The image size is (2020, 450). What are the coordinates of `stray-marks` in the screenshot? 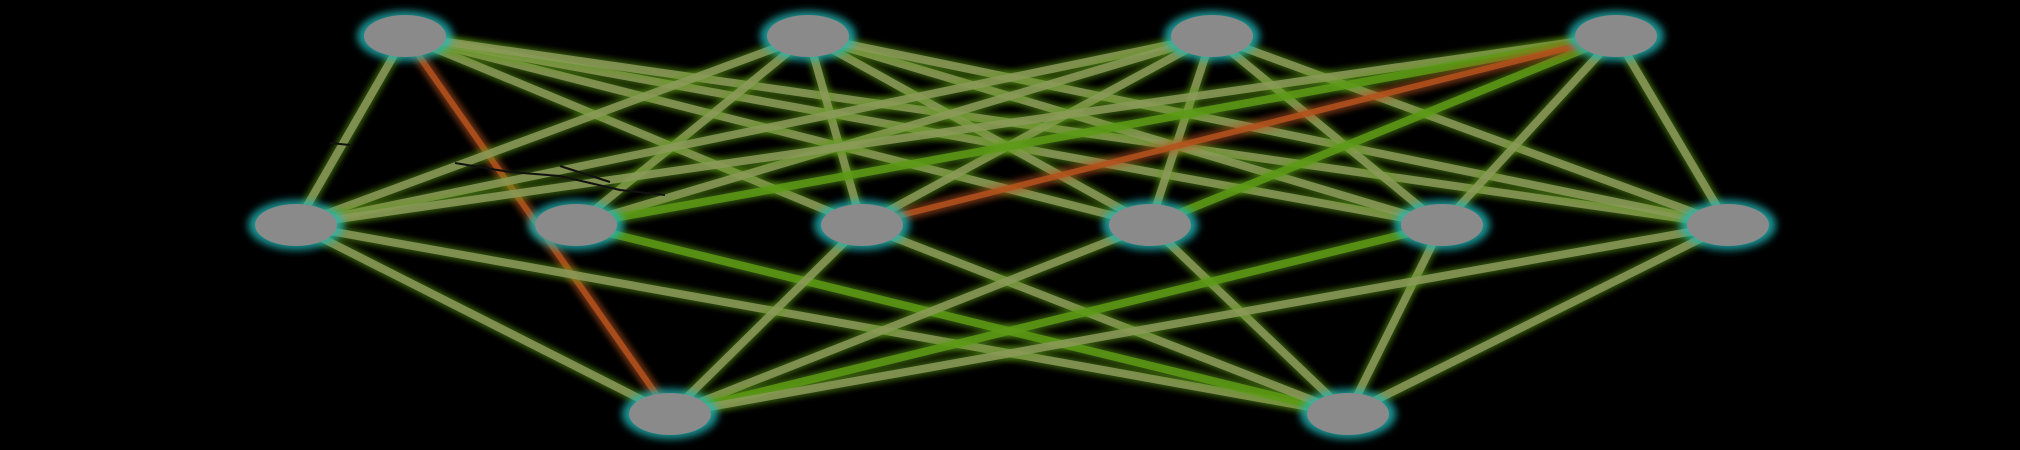 It's located at (497, 169).